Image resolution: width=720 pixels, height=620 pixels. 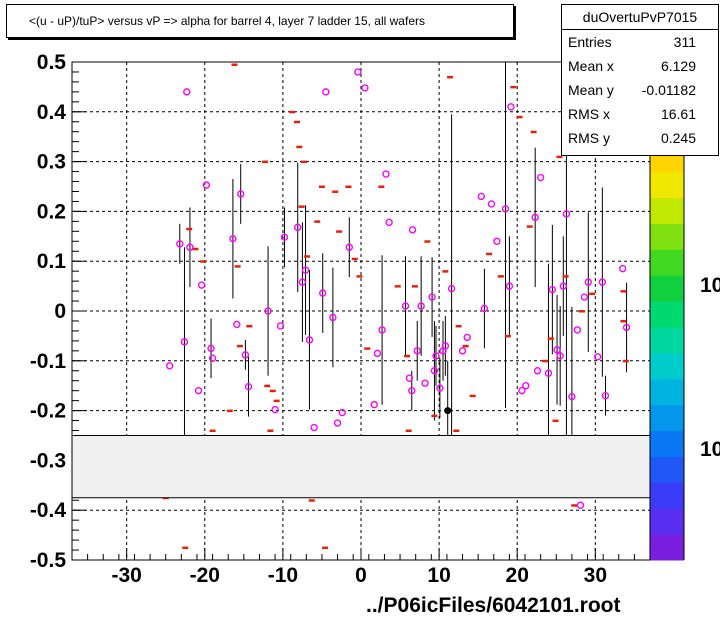 What do you see at coordinates (589, 114) in the screenshot?
I see `stats-label: RMS x` at bounding box center [589, 114].